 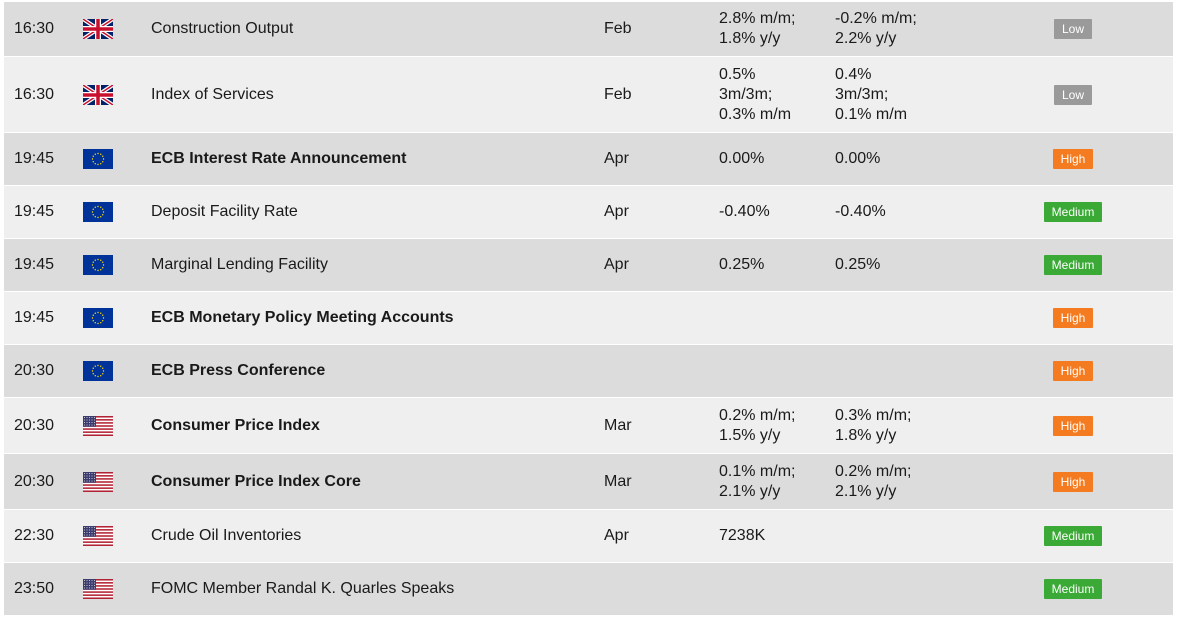 What do you see at coordinates (858, 264) in the screenshot?
I see `forecast-value-line: 0.25%` at bounding box center [858, 264].